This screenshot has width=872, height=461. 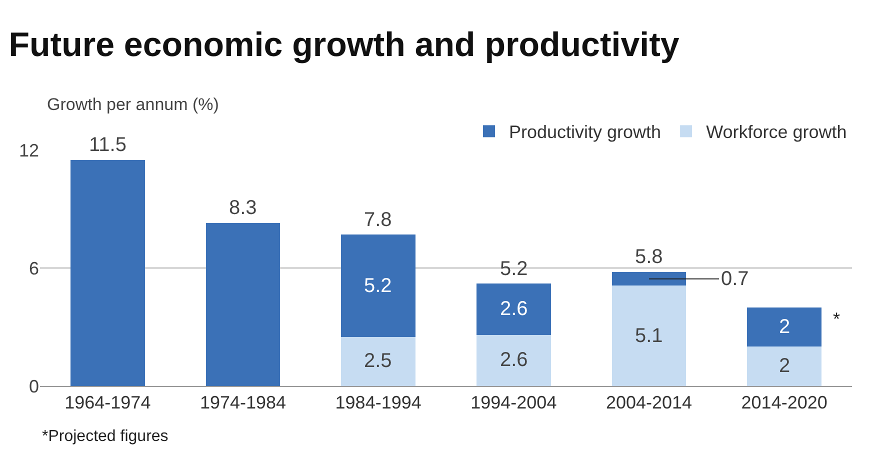 I want to click on data-label: 2.5, so click(x=378, y=361).